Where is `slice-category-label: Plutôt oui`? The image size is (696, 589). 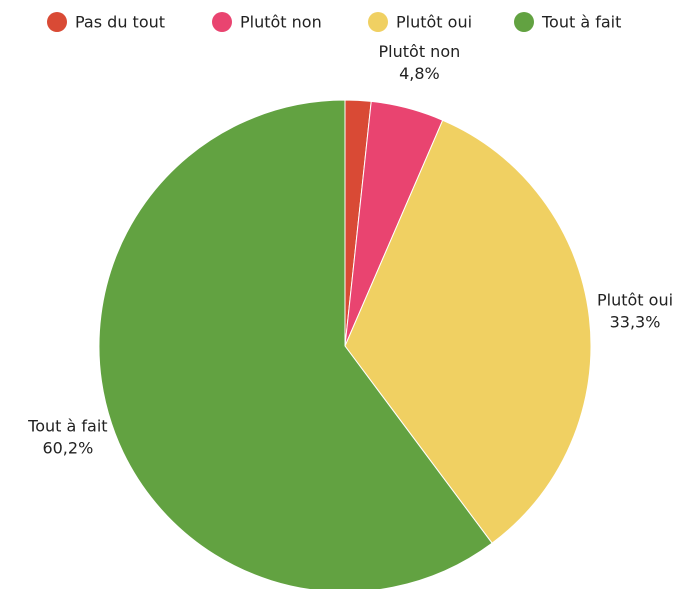
slice-category-label: Plutôt oui is located at coordinates (635, 300).